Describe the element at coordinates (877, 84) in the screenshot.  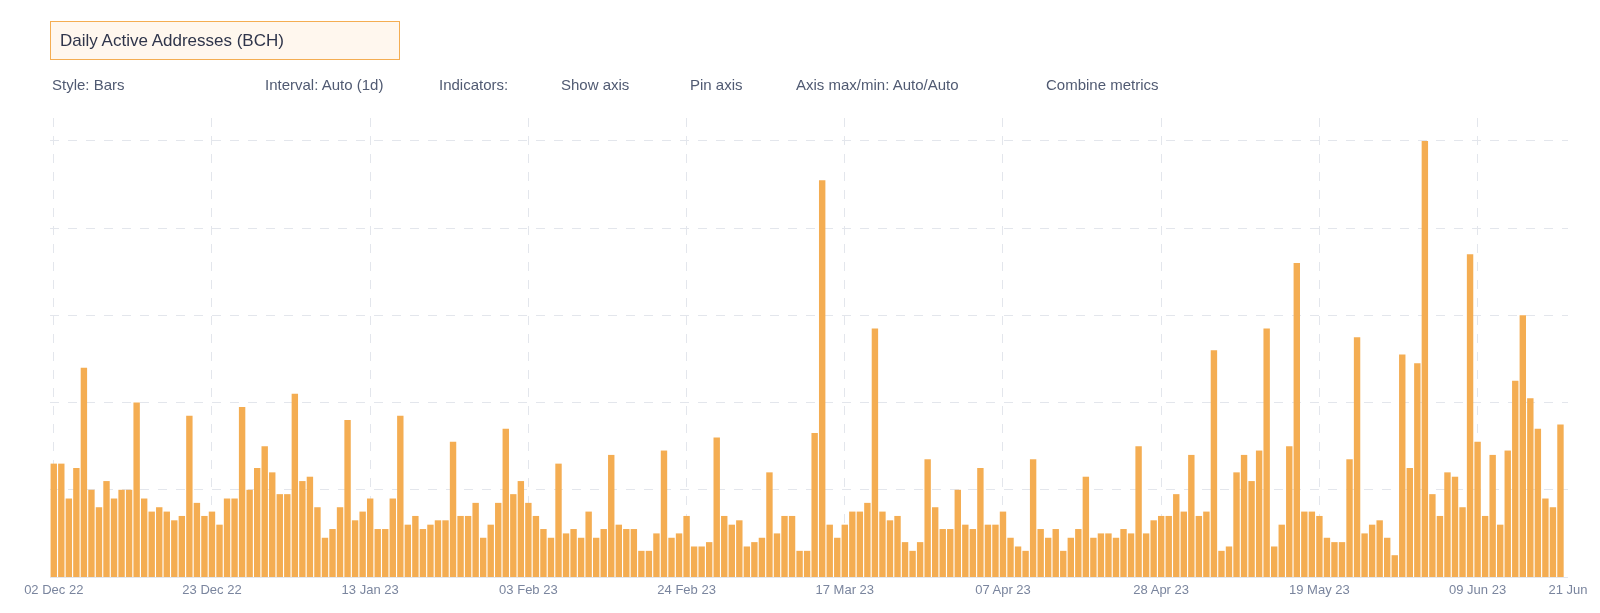
I see `text: Axis max/min: Auto/Auto` at that location.